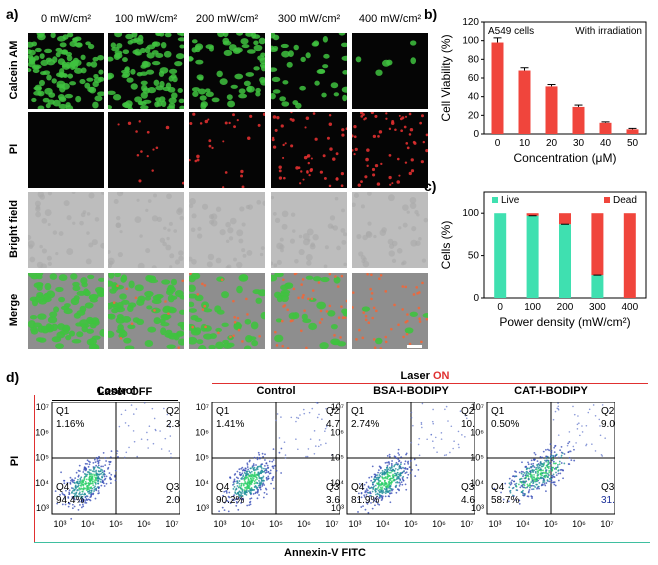 The width and height of the screenshot is (658, 565). What do you see at coordinates (470, 41) in the screenshot?
I see `b-ytick-label-5: 100` at bounding box center [470, 41].